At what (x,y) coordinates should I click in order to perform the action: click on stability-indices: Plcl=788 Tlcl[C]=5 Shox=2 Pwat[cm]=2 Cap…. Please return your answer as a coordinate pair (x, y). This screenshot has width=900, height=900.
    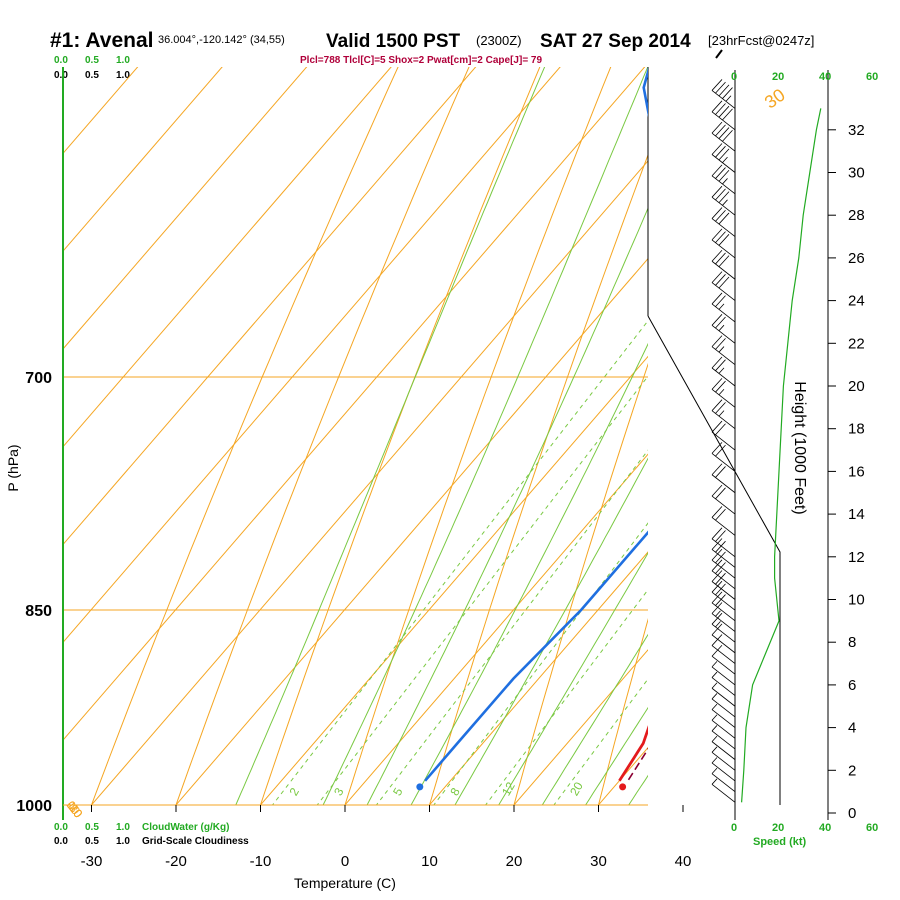
    Looking at the image, I should click on (421, 60).